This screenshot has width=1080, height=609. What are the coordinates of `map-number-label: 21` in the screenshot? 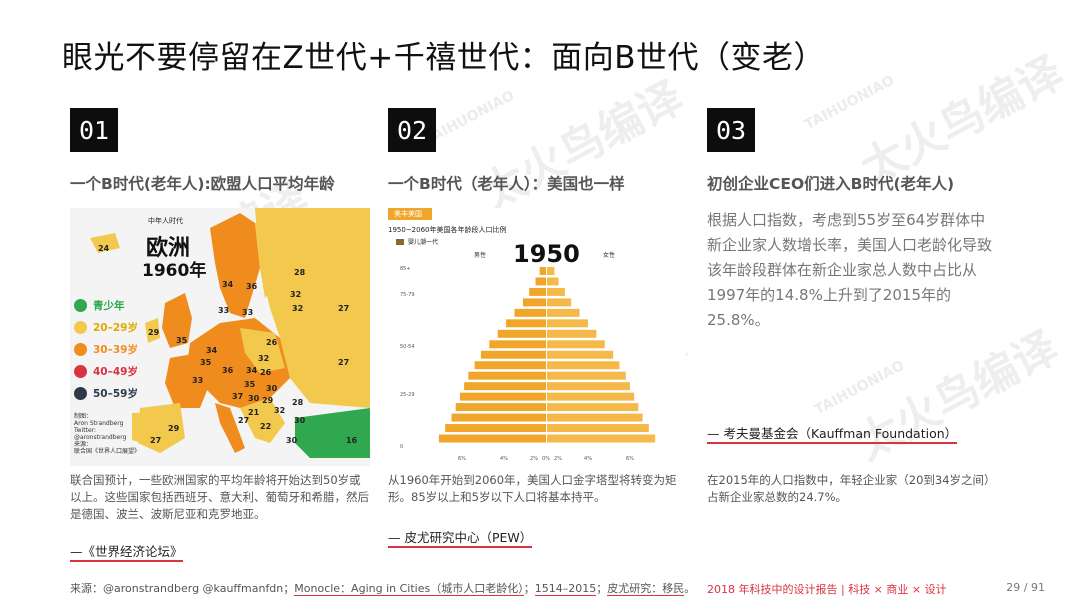 It's located at (254, 412).